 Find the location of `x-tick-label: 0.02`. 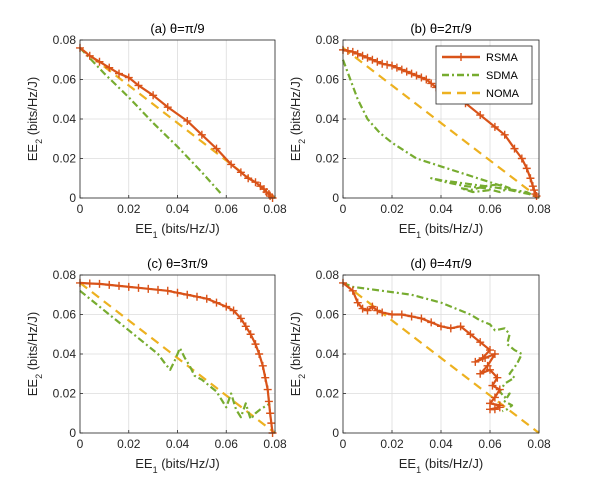

x-tick-label: 0.02 is located at coordinates (129, 209).